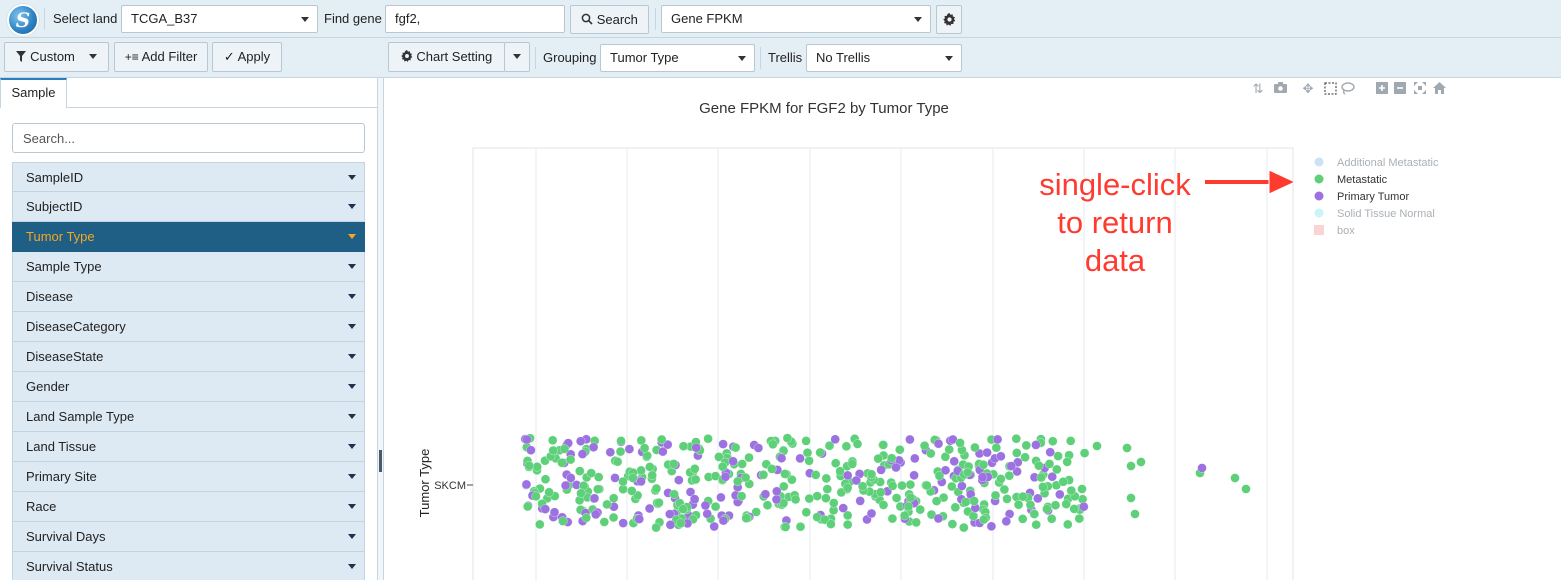 This screenshot has width=1561, height=580. I want to click on pan-icon: ✥, so click(1308, 88).